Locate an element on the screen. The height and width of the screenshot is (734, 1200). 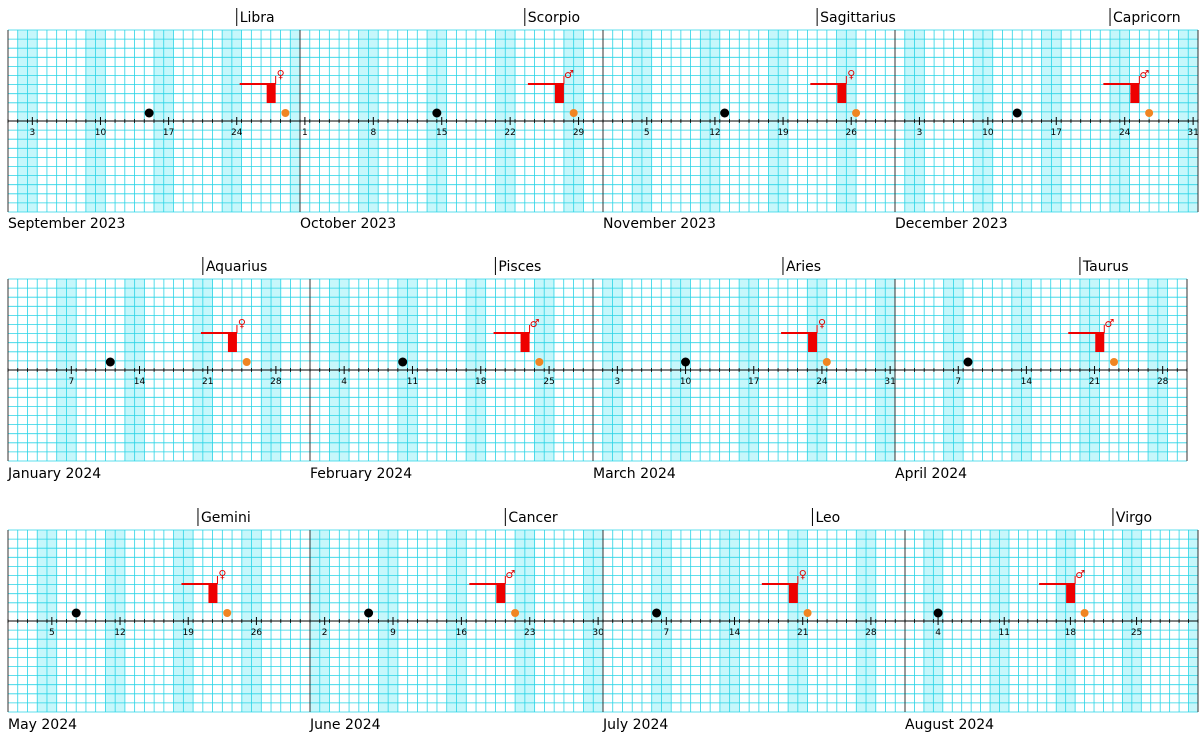
axis-tick-label: 8 is located at coordinates (373, 133).